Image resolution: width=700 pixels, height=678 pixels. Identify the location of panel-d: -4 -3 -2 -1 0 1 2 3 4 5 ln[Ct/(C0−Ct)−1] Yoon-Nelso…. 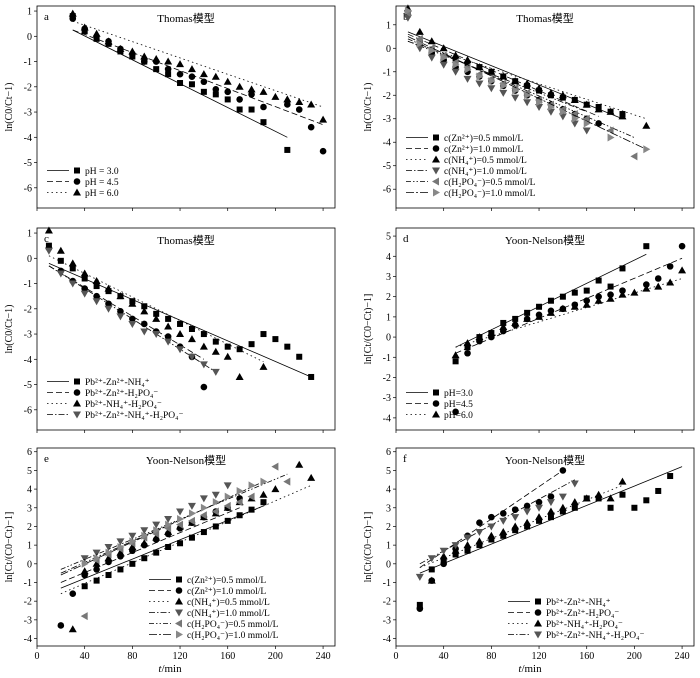
(529, 330).